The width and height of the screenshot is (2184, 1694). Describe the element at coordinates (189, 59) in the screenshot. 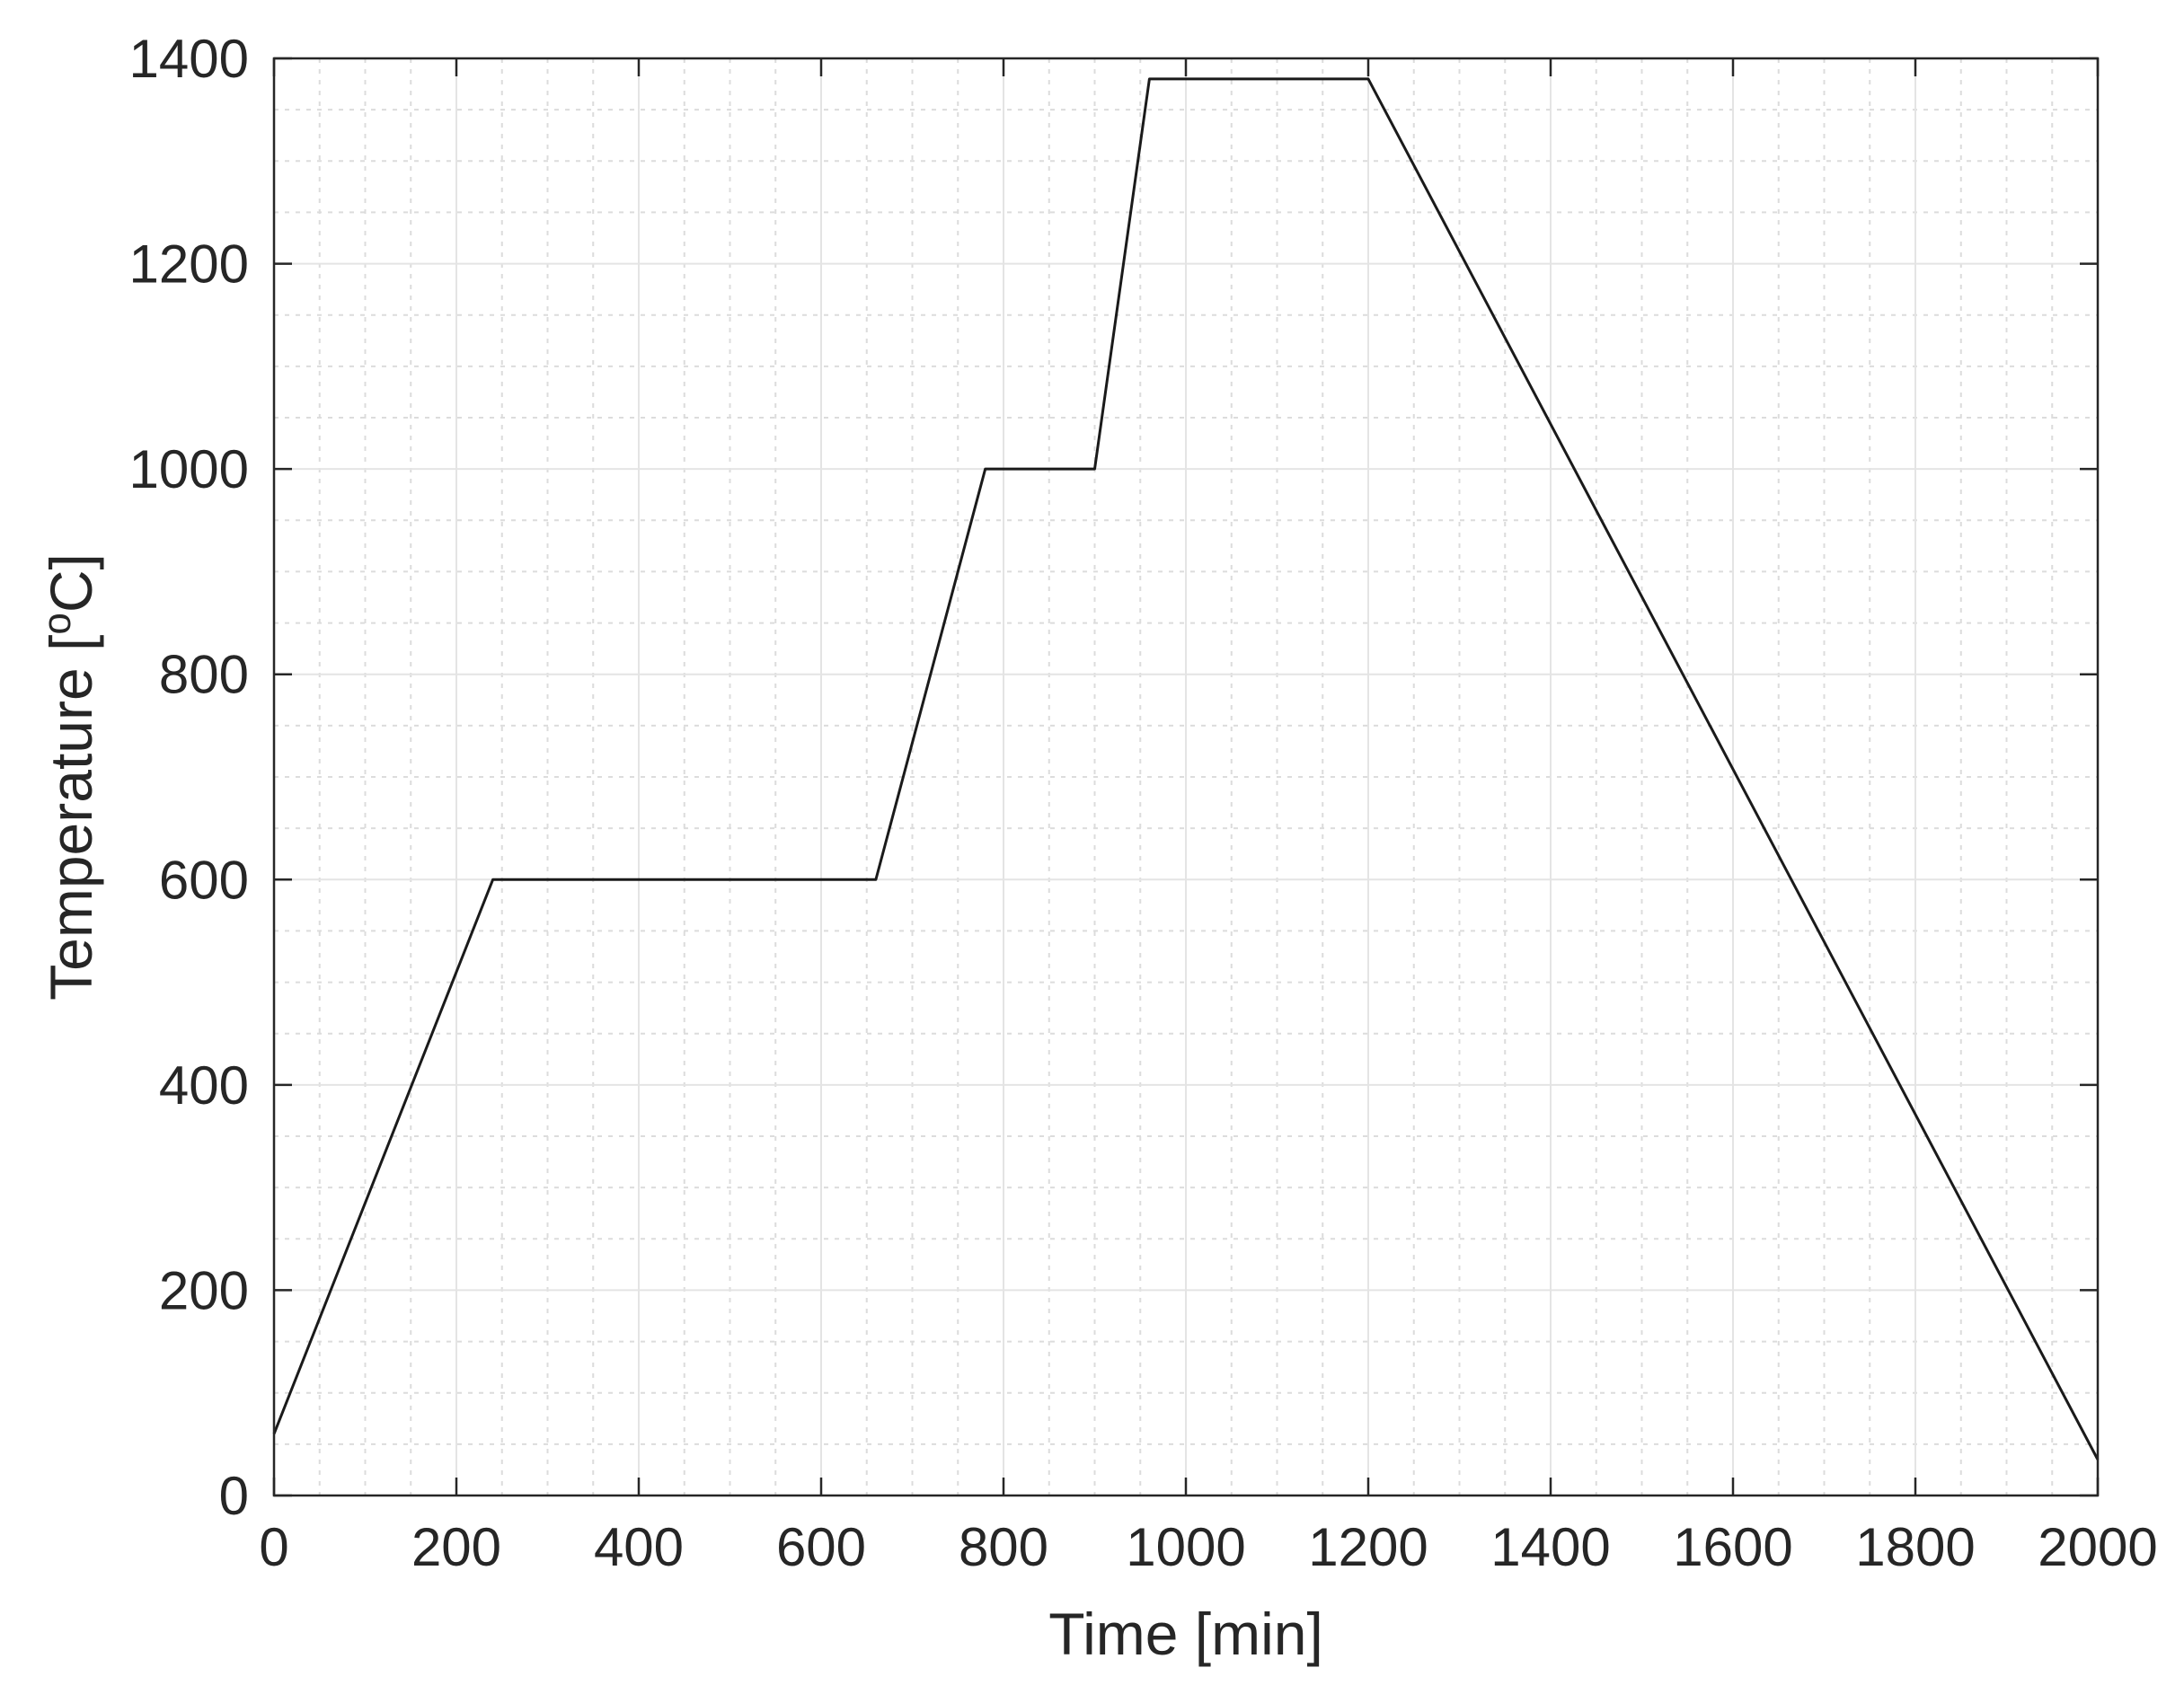

I see `y-tick-label: 1400` at that location.